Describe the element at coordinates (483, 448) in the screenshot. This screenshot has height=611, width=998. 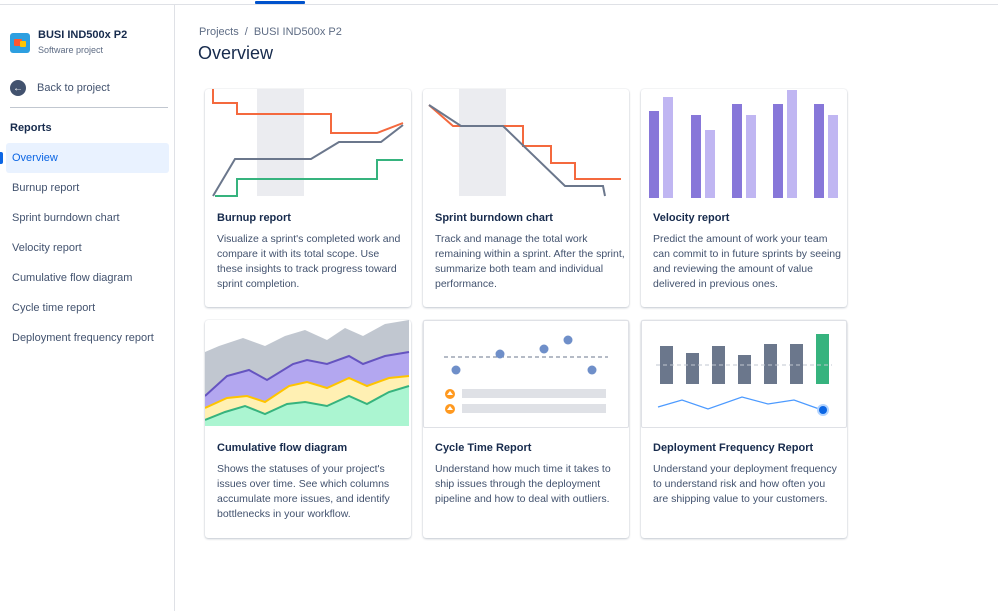
I see `card-title: Cycle Time Report` at that location.